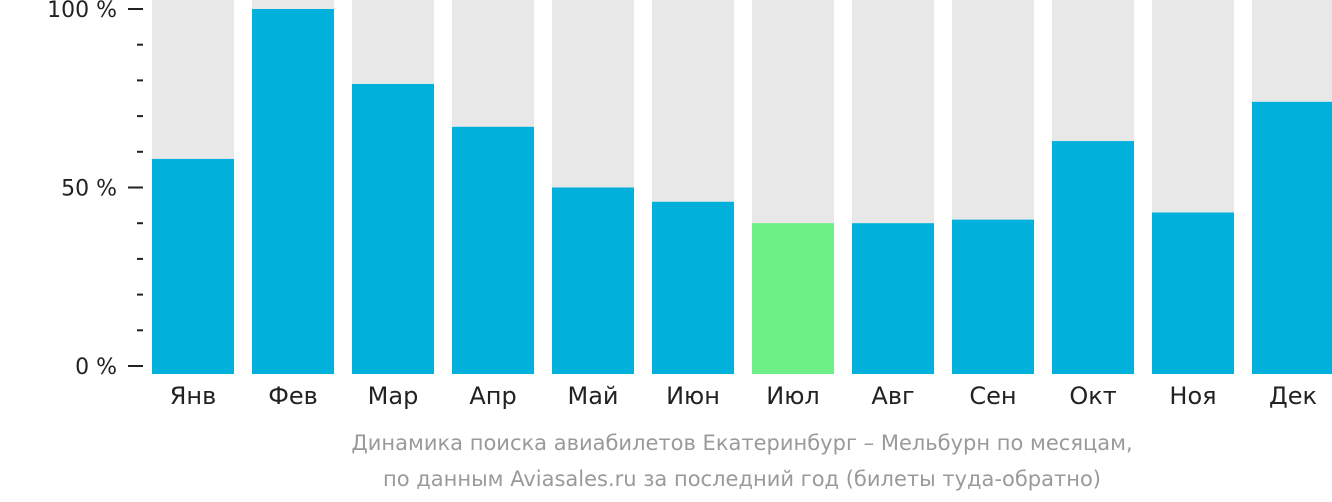 This screenshot has width=1332, height=502. I want to click on x-tick-label: Июн, so click(693, 396).